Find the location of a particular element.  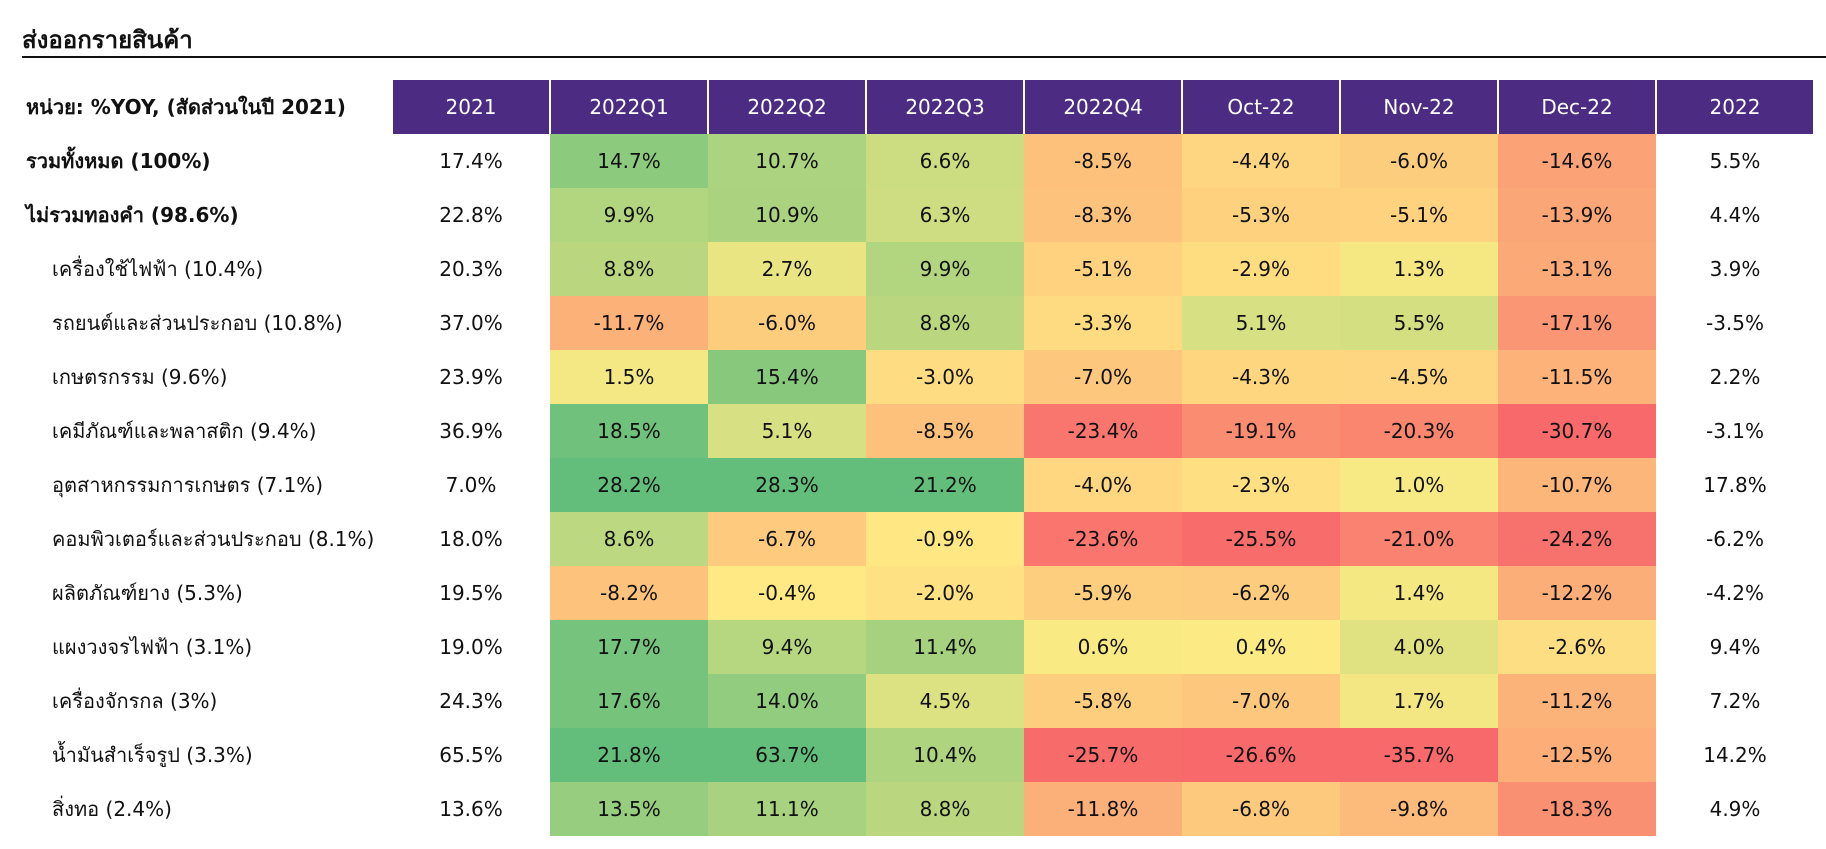

cell-value: -14.6% is located at coordinates (1577, 161).